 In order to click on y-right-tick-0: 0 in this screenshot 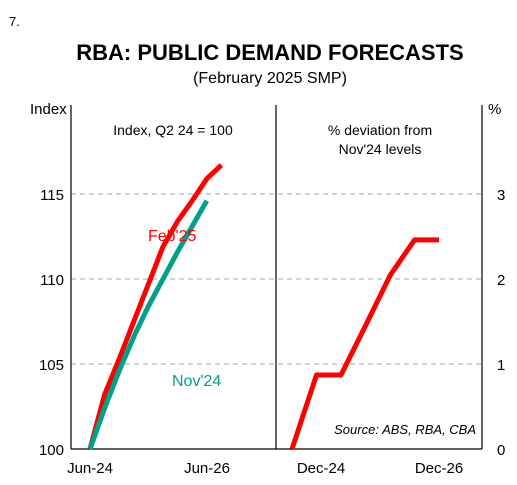, I will do `click(501, 450)`.